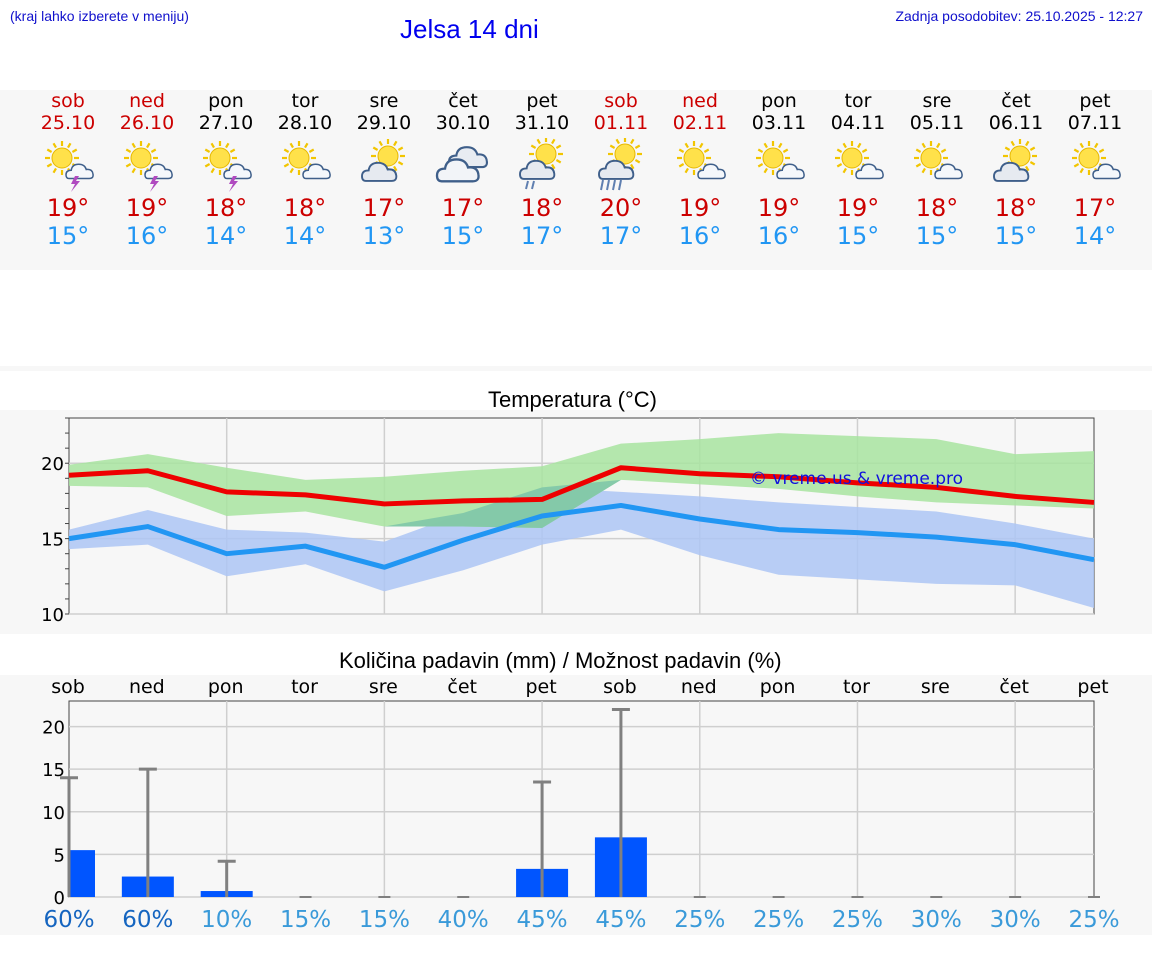 Image resolution: width=1152 pixels, height=975 pixels. I want to click on day-column: sre 29.10 17° 13°, so click(384, 170).